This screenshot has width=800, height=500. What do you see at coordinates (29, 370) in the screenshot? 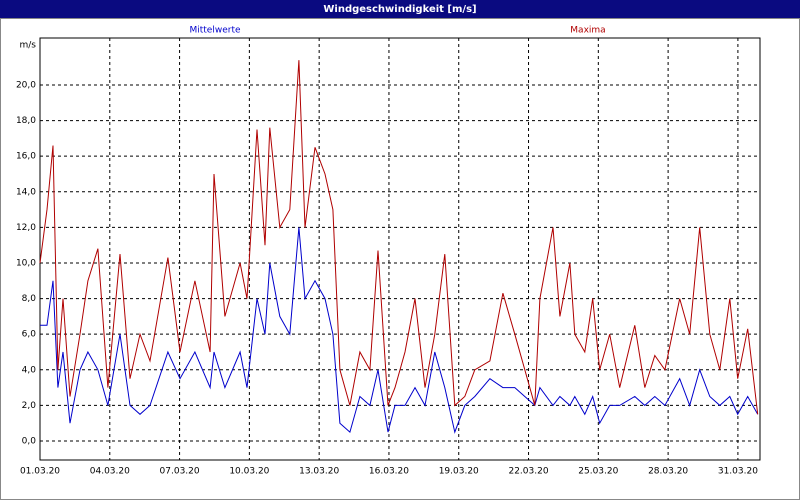
I see `y-tick-label: 4,0` at bounding box center [29, 370].